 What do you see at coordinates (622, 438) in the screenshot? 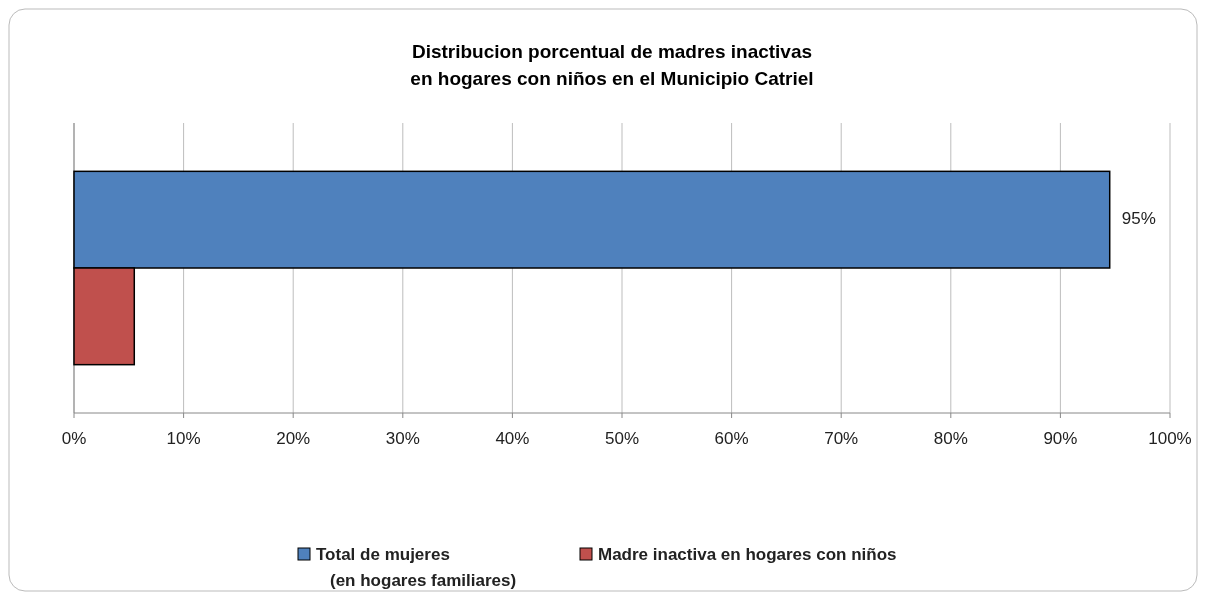
I see `x-tick-label: 50%` at bounding box center [622, 438].